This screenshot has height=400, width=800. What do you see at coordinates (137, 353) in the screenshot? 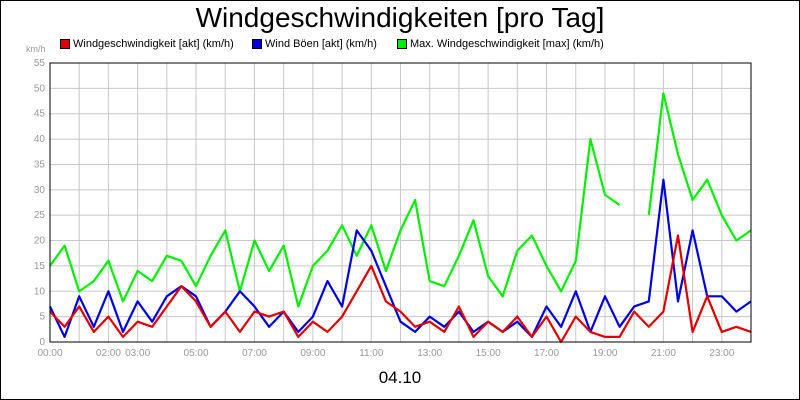
I see `x-tick-label: 03:00` at bounding box center [137, 353].